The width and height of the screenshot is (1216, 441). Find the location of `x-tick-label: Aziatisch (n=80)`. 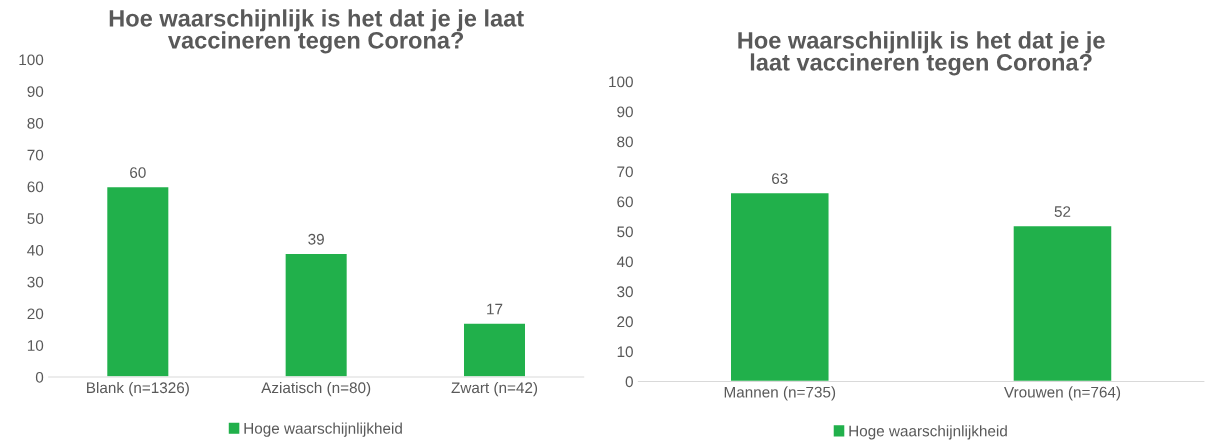

x-tick-label: Aziatisch (n=80) is located at coordinates (316, 389).